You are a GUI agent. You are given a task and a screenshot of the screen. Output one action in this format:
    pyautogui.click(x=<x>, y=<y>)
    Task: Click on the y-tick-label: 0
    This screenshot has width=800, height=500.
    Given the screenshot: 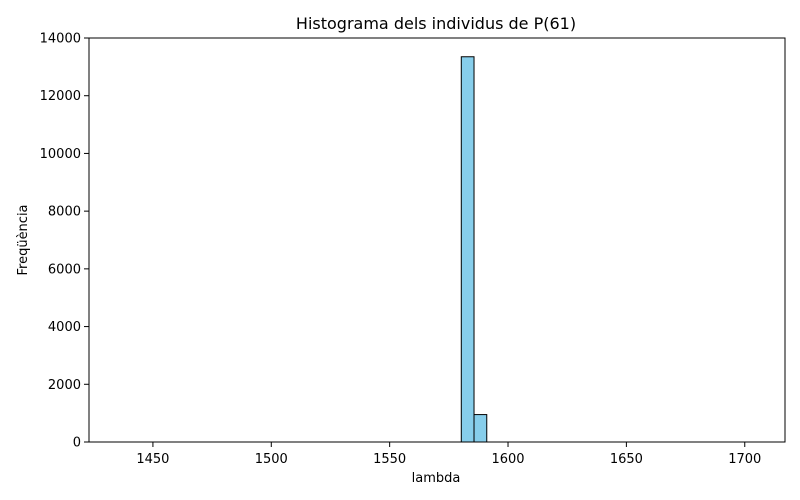 What is the action you would take?
    pyautogui.click(x=77, y=443)
    